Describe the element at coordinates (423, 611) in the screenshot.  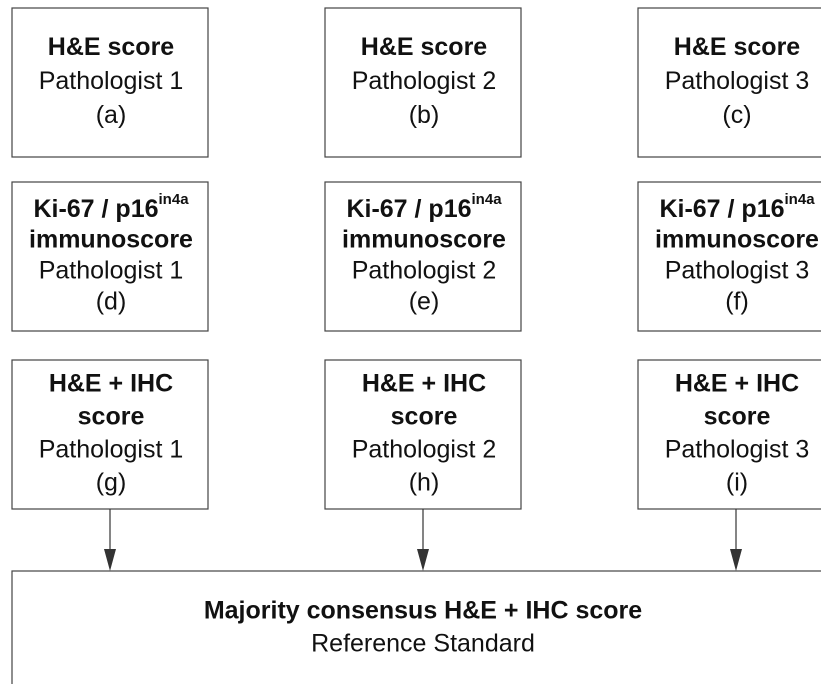
I see `consensus-title: Majority consensus H&E + IHC score` at that location.